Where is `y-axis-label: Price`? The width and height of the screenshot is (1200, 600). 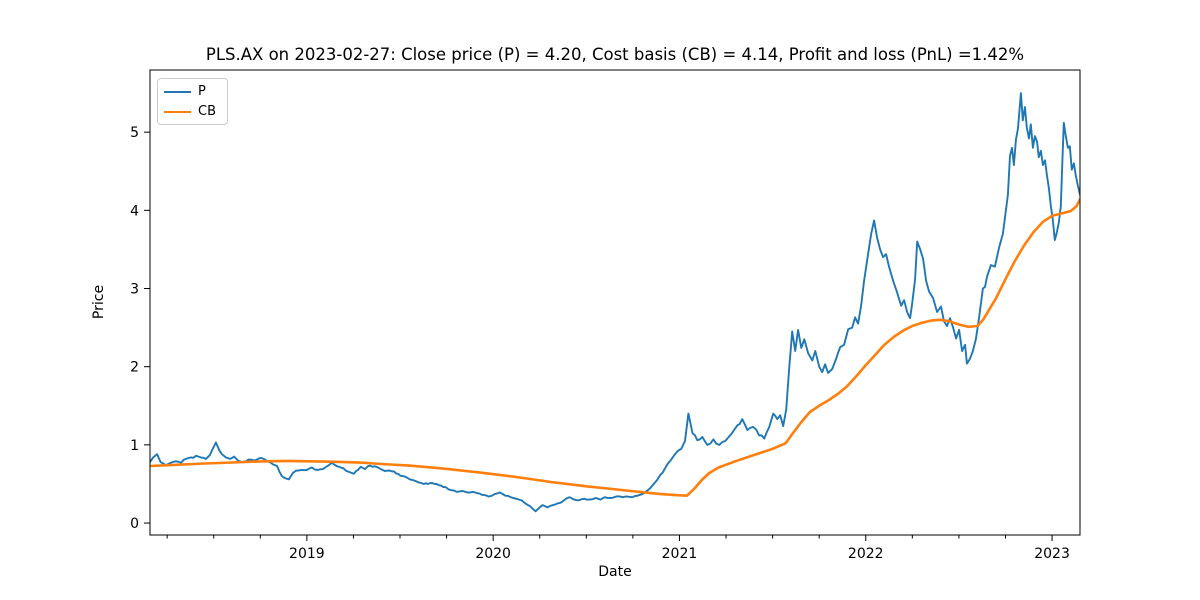 y-axis-label: Price is located at coordinates (99, 302).